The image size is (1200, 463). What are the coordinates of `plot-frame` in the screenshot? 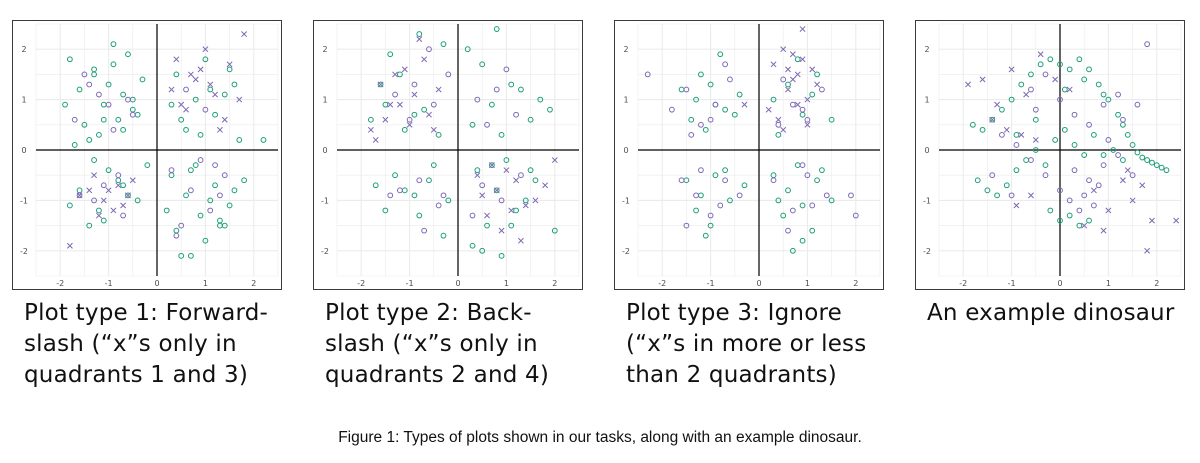 It's located at (448, 155).